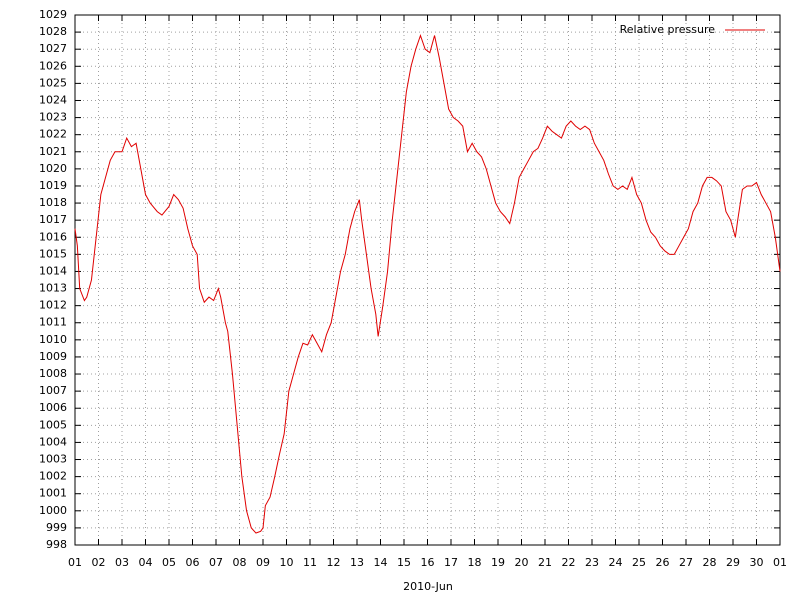 Image resolution: width=800 pixels, height=600 pixels. What do you see at coordinates (263, 562) in the screenshot?
I see `x-tick-label: 09` at bounding box center [263, 562].